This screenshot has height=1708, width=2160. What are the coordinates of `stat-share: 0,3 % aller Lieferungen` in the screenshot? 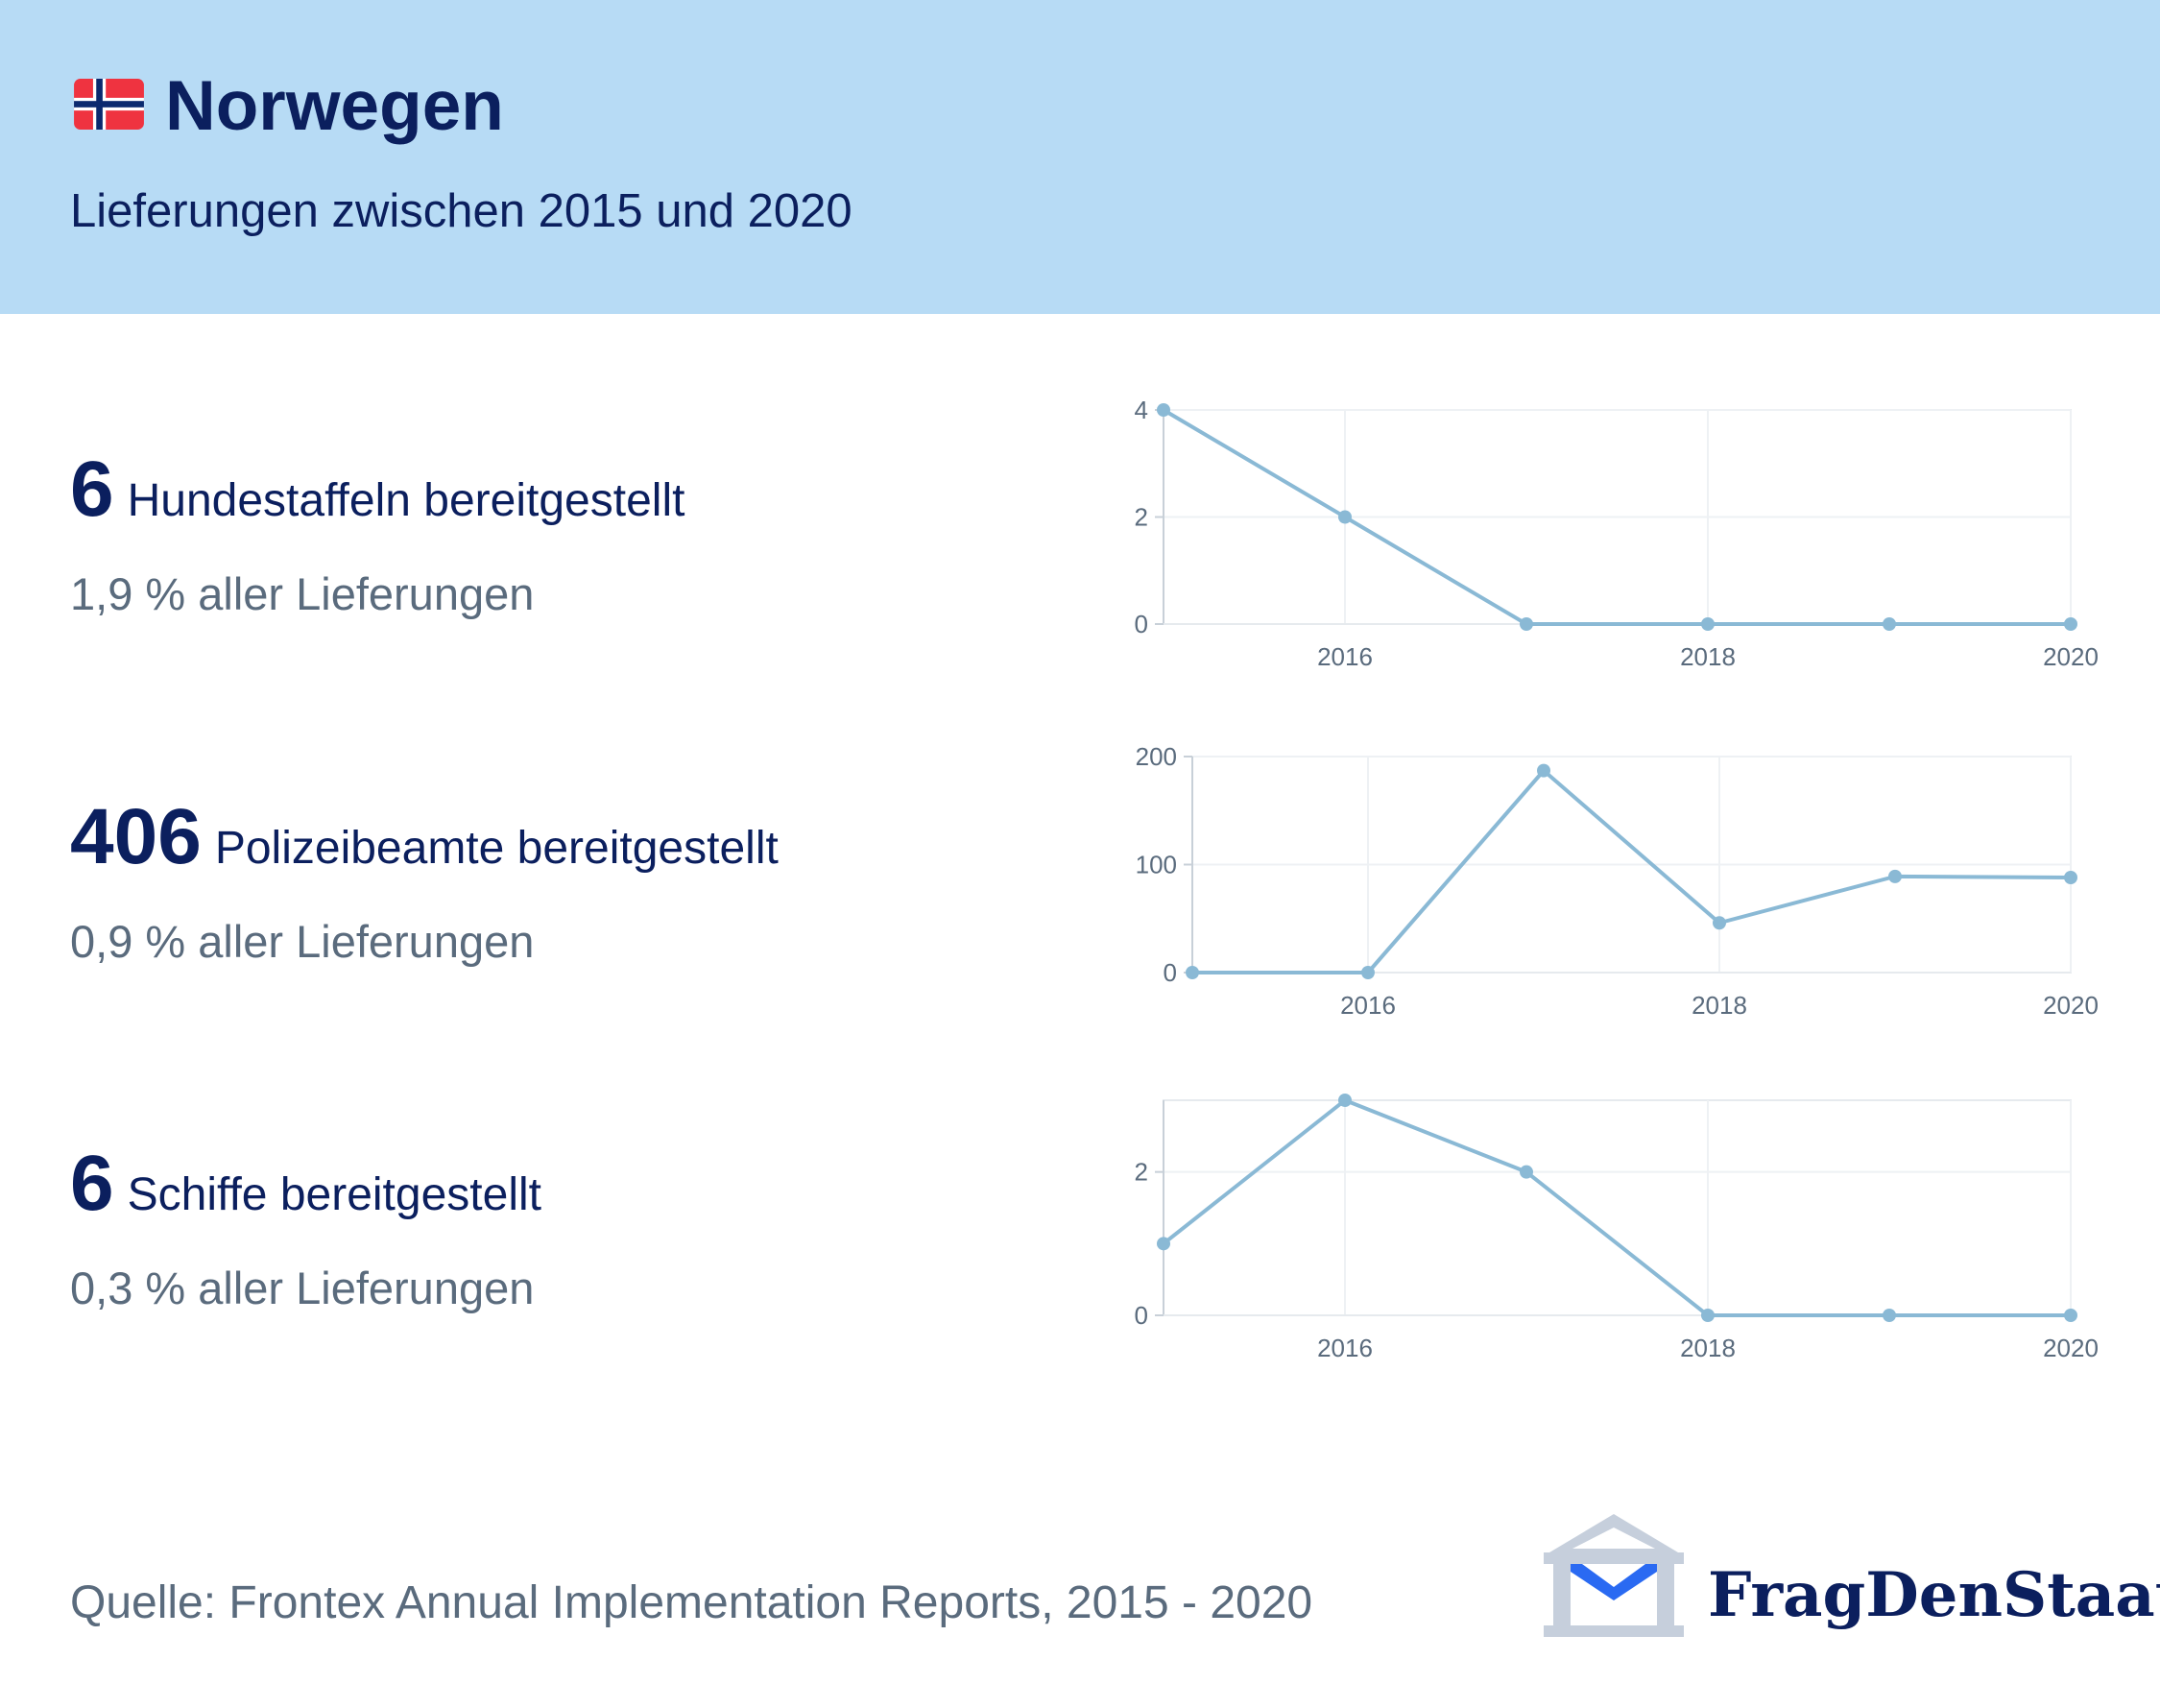 It's located at (302, 1288).